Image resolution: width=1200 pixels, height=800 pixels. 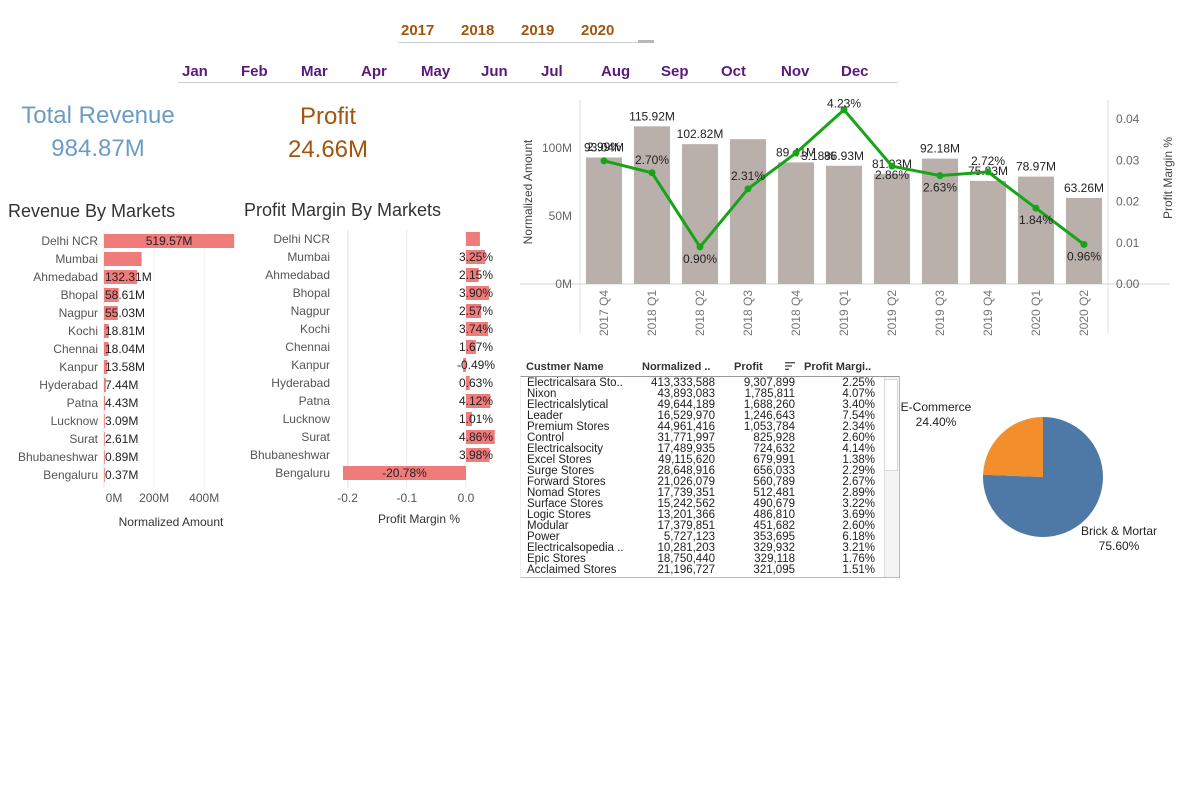 What do you see at coordinates (701, 537) in the screenshot?
I see `table-row: Power 5,727,123 353,695 6.18%` at bounding box center [701, 537].